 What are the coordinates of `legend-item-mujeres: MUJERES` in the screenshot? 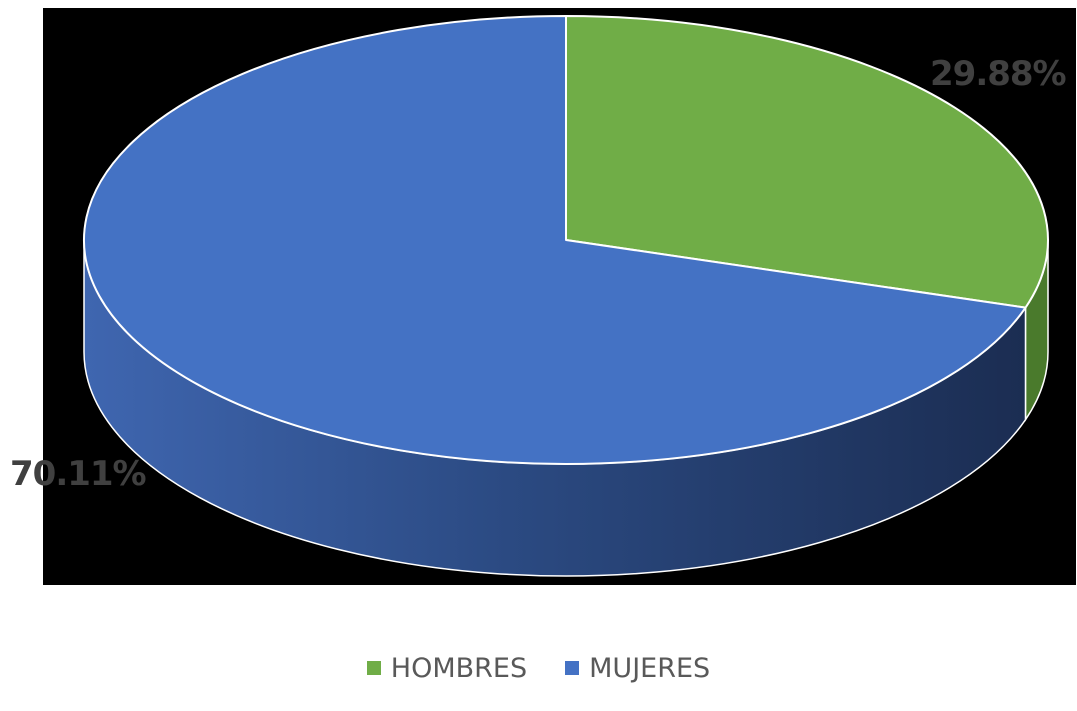 It's located at (637, 668).